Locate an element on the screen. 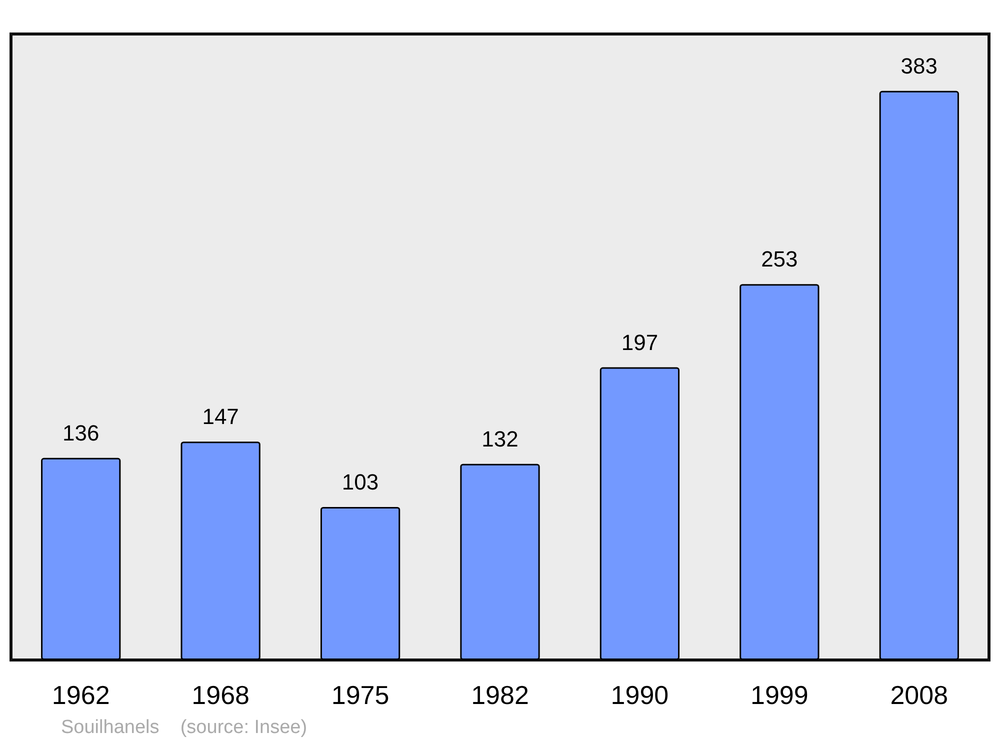  data-label: 383 is located at coordinates (919, 65).